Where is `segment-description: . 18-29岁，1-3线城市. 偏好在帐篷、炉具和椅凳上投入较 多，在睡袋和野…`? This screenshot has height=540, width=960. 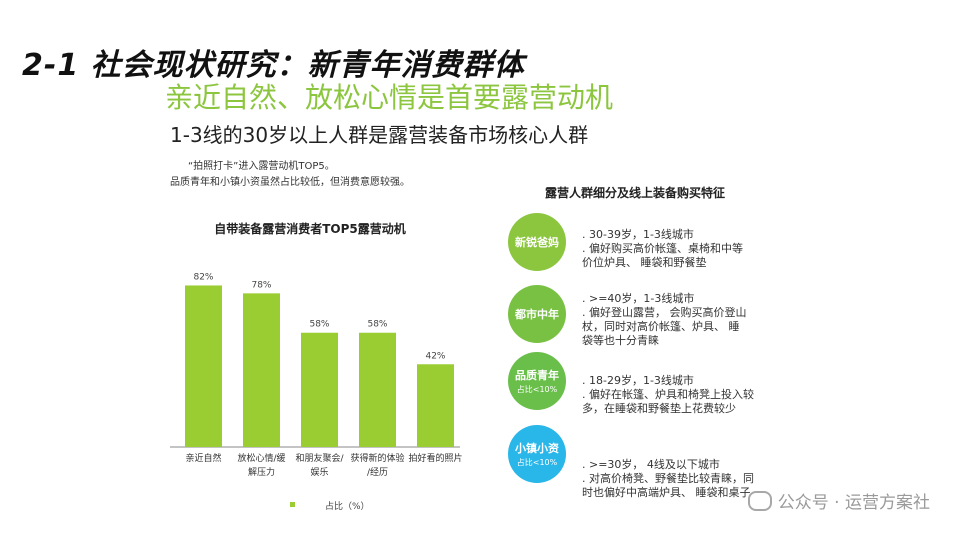 segment-description: . 18-29岁，1-3线城市. 偏好在帐篷、炉具和椅凳上投入较 多，在睡袋和野… is located at coordinates (668, 395).